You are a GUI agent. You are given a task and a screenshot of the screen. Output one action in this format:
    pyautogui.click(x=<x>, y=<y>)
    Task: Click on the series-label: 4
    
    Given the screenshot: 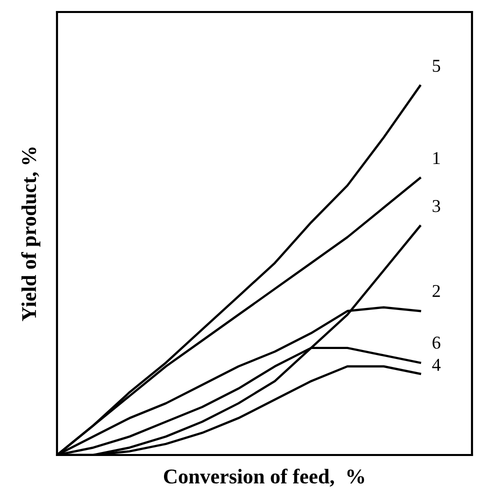 What is the action you would take?
    pyautogui.click(x=436, y=364)
    